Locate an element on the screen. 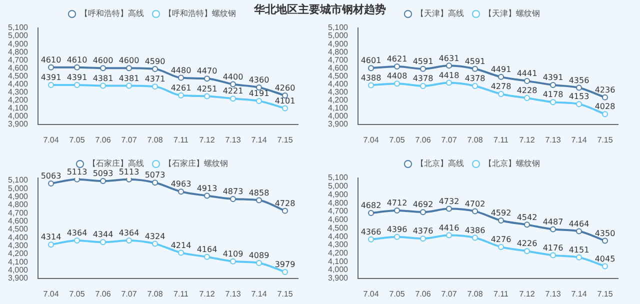 The height and width of the screenshot is (304, 640). data-label: 4591 is located at coordinates (475, 61).